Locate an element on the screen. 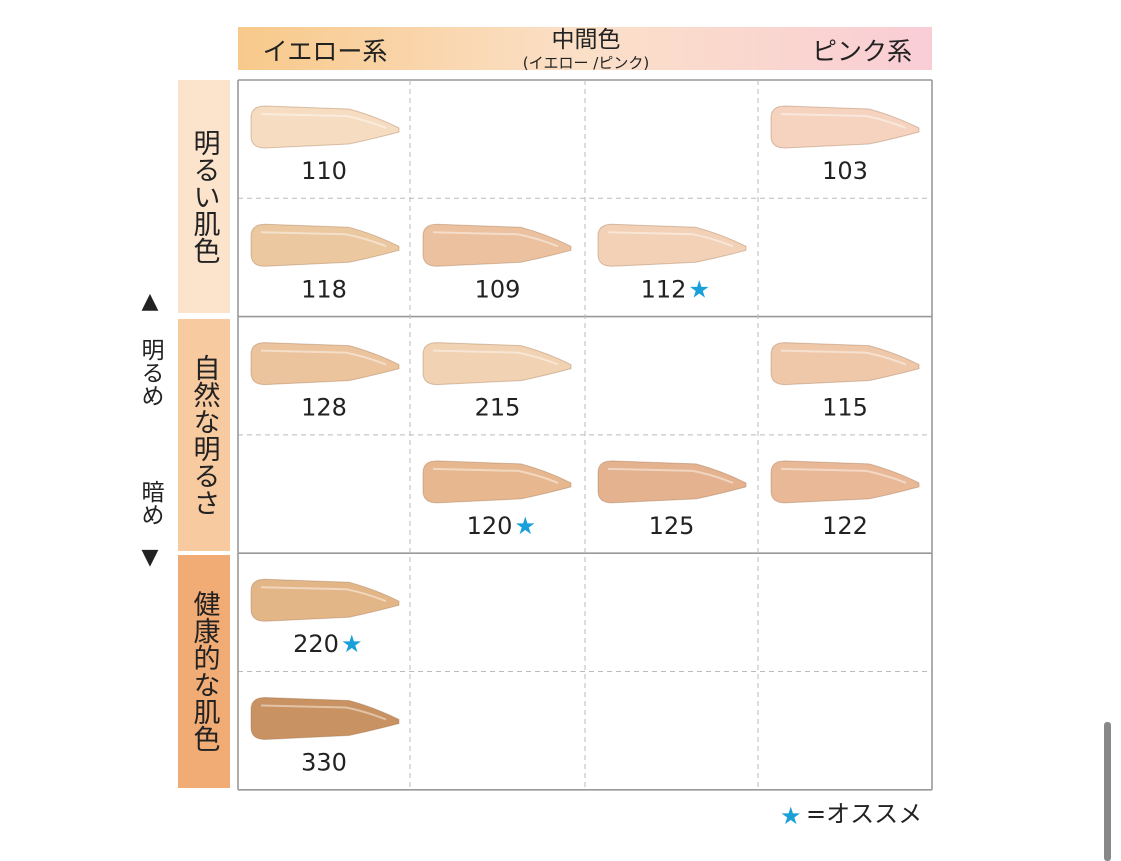 The height and width of the screenshot is (861, 1121). axis-light: 明るめ is located at coordinates (150, 372).